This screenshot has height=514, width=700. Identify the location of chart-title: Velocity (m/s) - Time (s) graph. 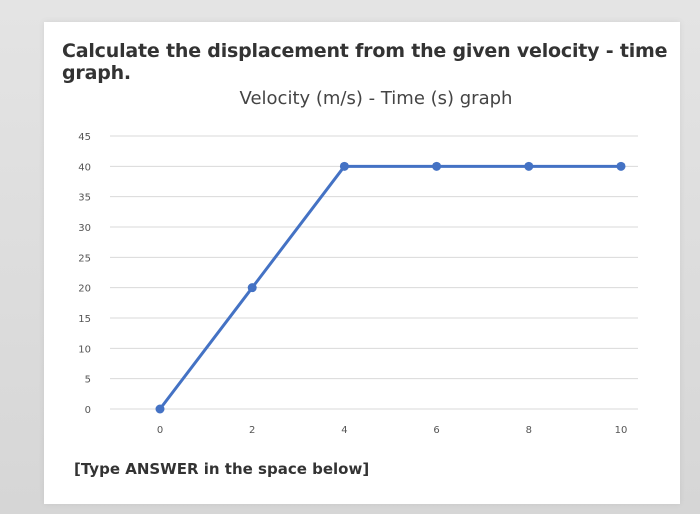
(376, 98).